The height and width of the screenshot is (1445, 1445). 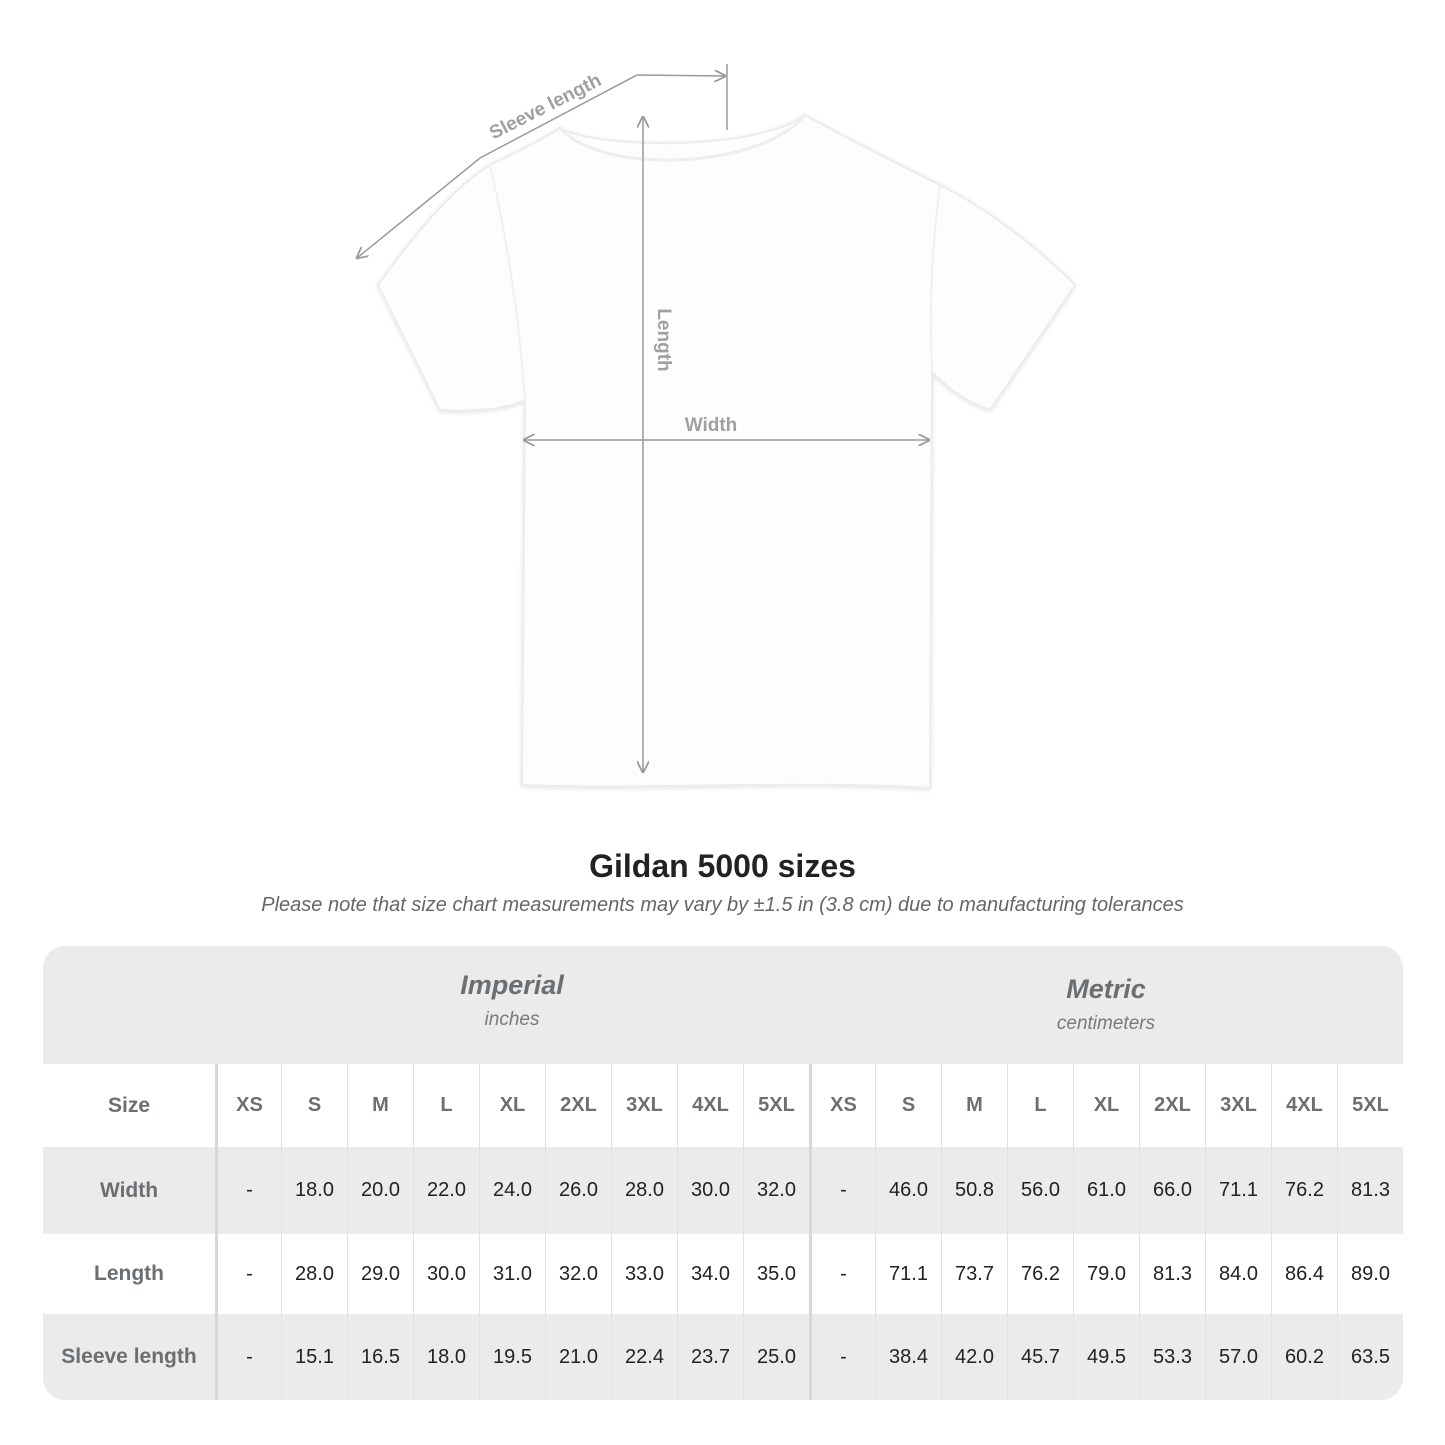 What do you see at coordinates (129, 1273) in the screenshot?
I see `row-label: Length` at bounding box center [129, 1273].